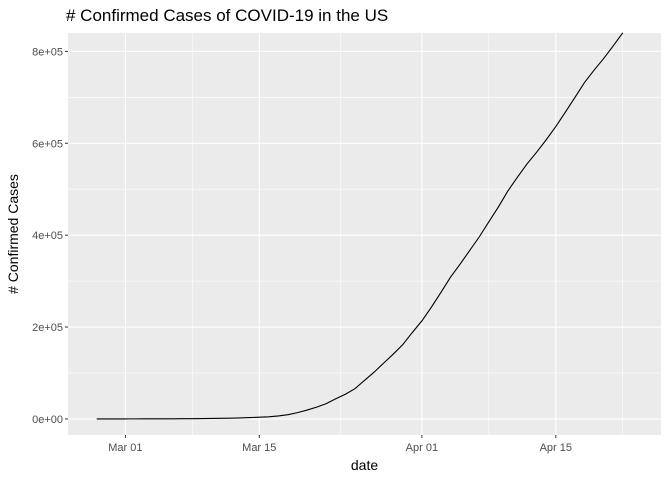  I want to click on x-axis: Mar 01 Mar 15 Apr 01 Apr 15, so click(340, 444).